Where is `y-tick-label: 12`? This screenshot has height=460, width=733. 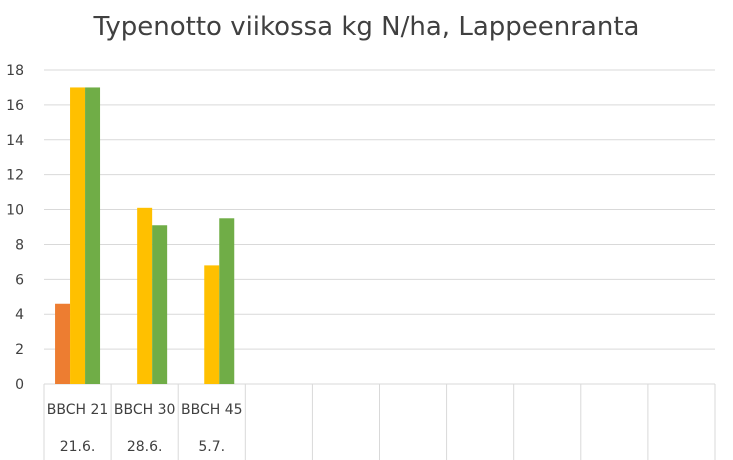 y-tick-label: 12 is located at coordinates (15, 176).